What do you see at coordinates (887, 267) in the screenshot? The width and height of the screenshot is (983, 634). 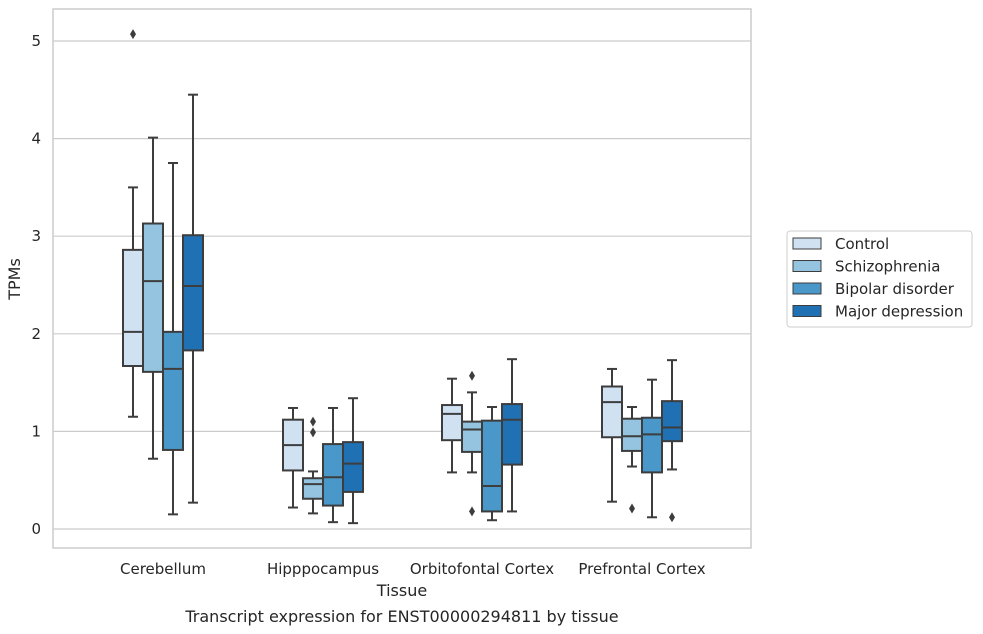 I see `legend-label: Schizophrenia` at bounding box center [887, 267].